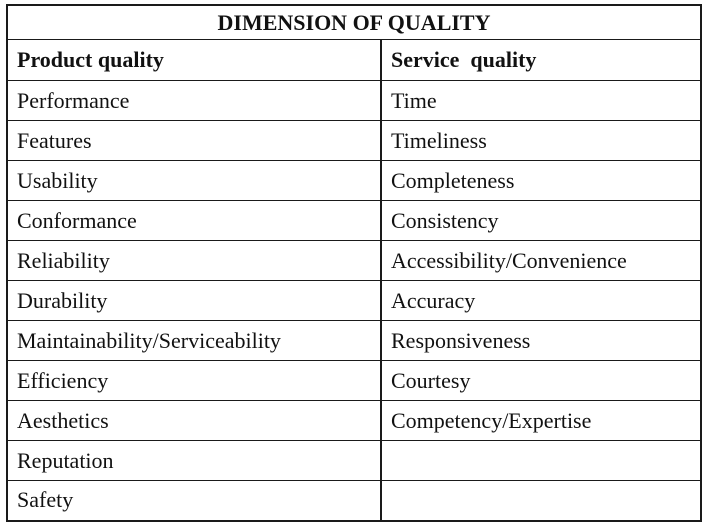  I want to click on product-quality-cell: Usability, so click(194, 180).